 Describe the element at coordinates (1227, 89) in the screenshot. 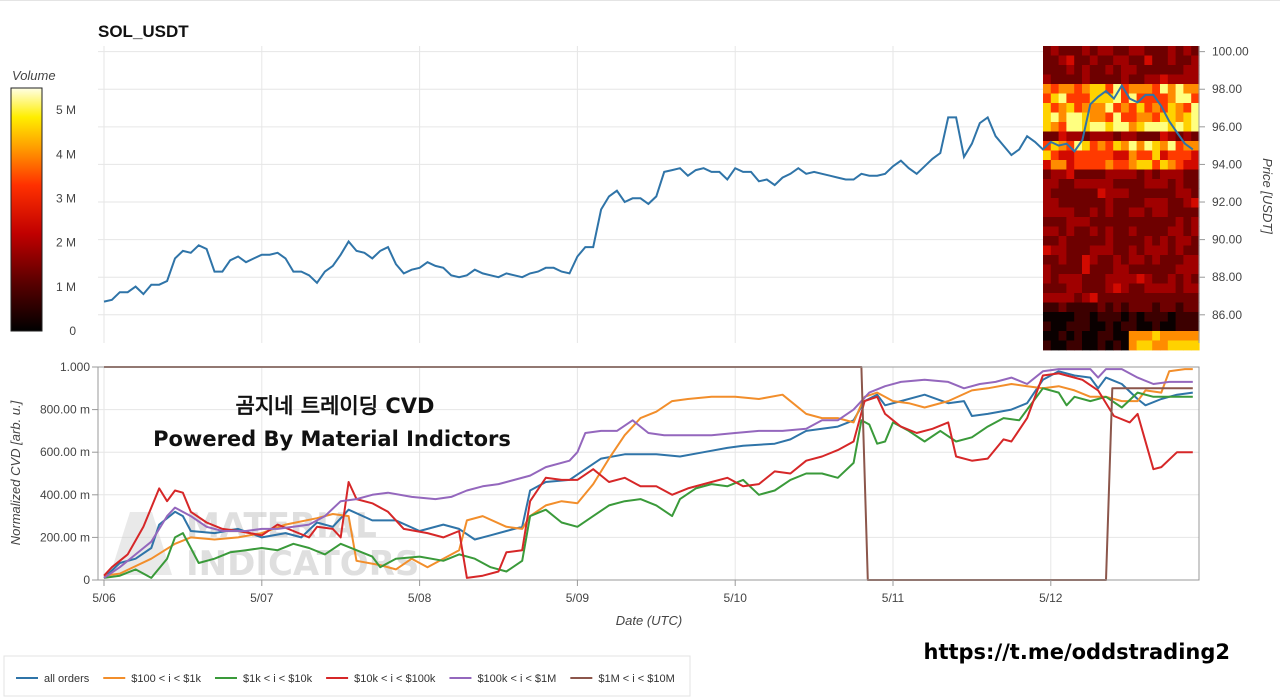

I see `price-tick-label: 98.00` at that location.